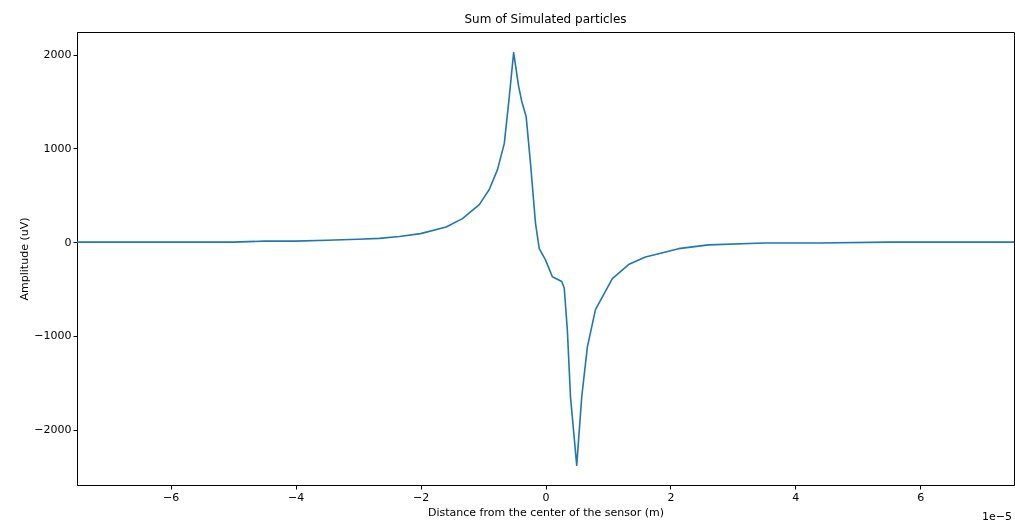  I want to click on text: 1e−5, so click(997, 516).